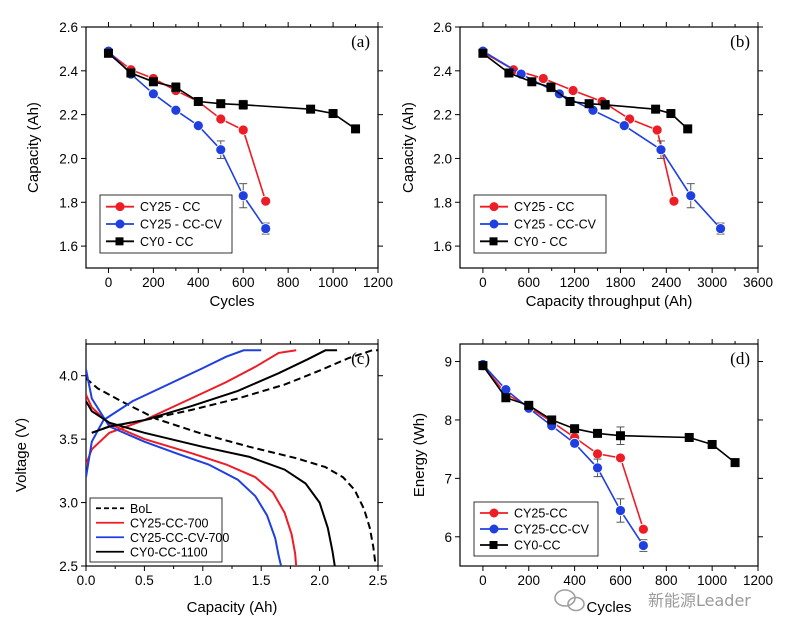  Describe the element at coordinates (442, 246) in the screenshot. I see `y-tick-label: 1.6` at that location.